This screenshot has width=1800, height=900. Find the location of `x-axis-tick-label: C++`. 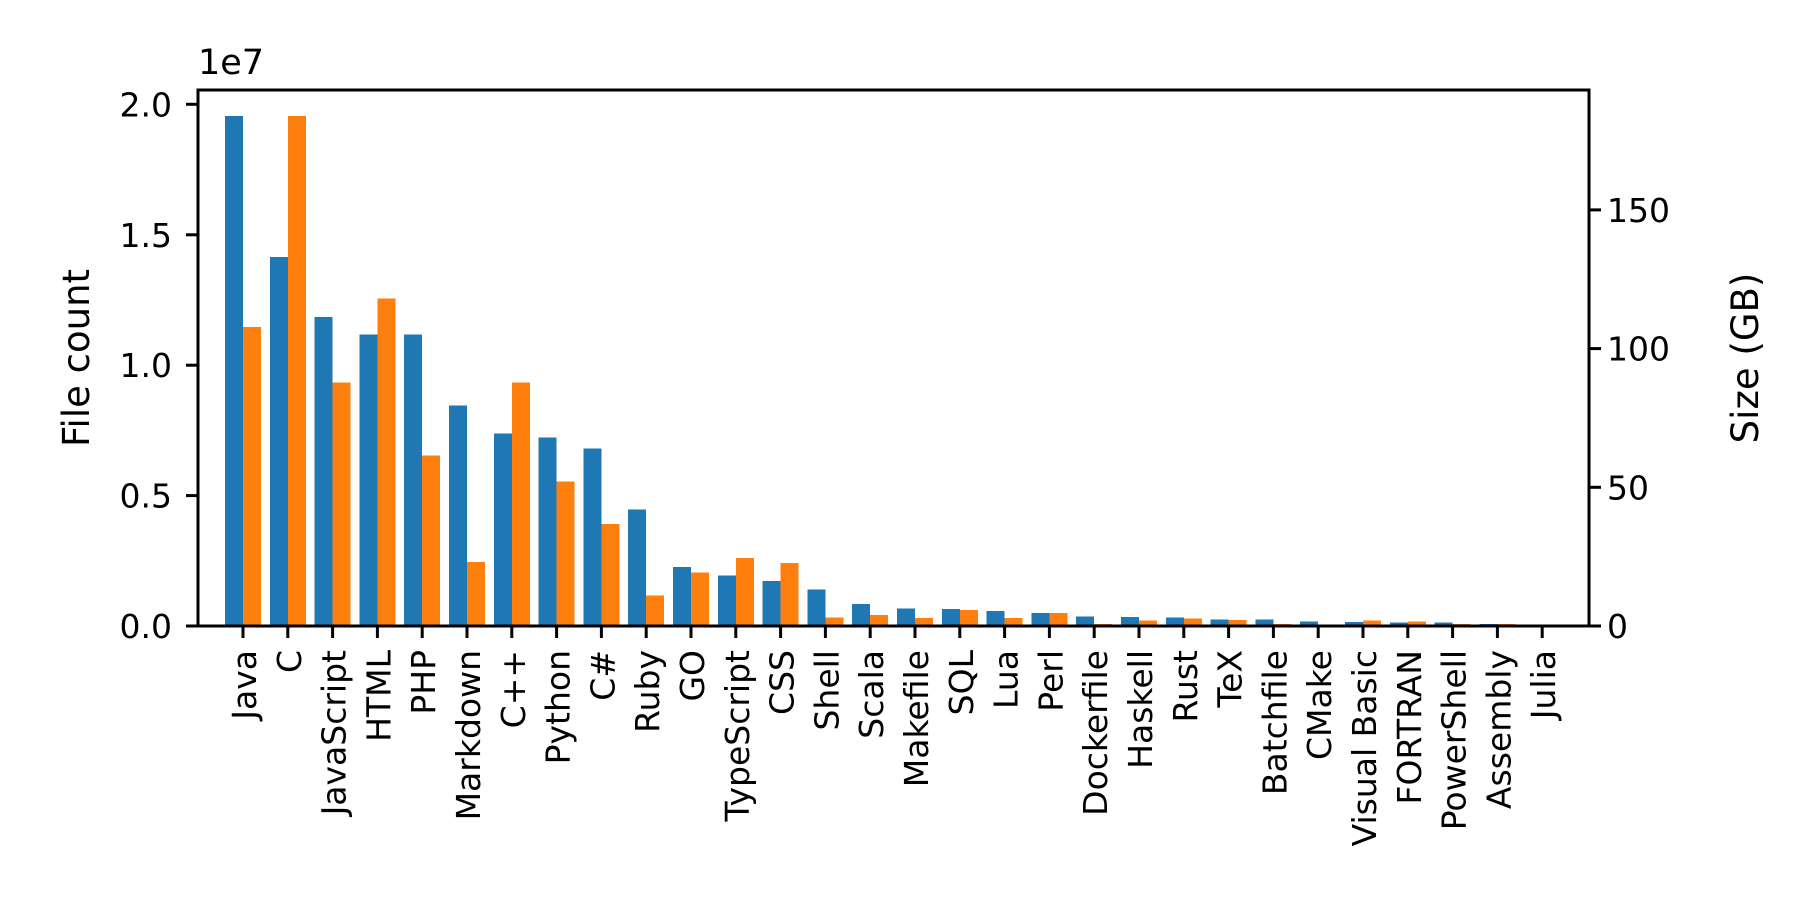

x-axis-tick-label: C++ is located at coordinates (513, 689).